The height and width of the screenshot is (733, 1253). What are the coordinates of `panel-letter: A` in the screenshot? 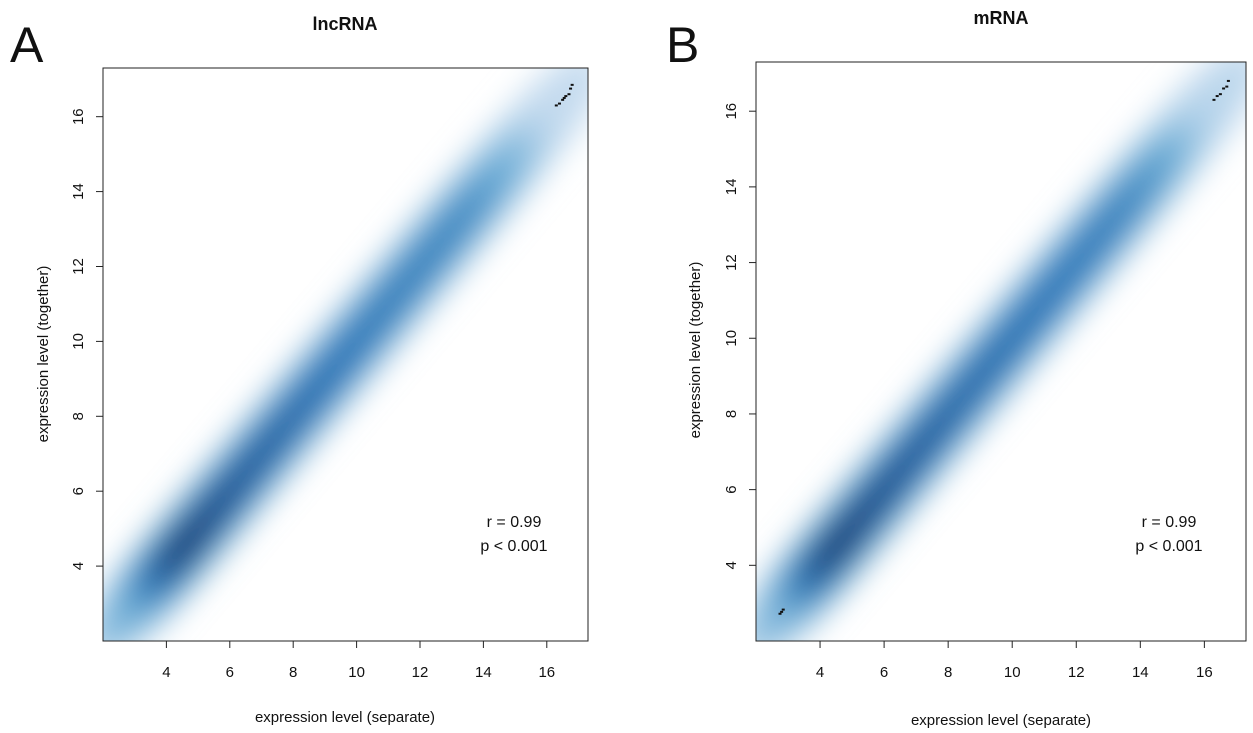 It's located at (27, 45).